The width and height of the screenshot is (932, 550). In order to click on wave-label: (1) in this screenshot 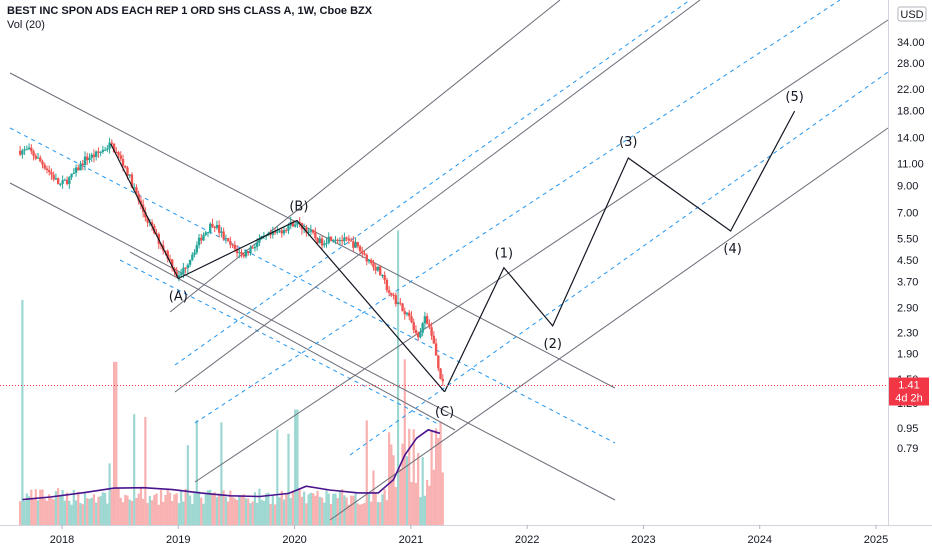, I will do `click(504, 254)`.